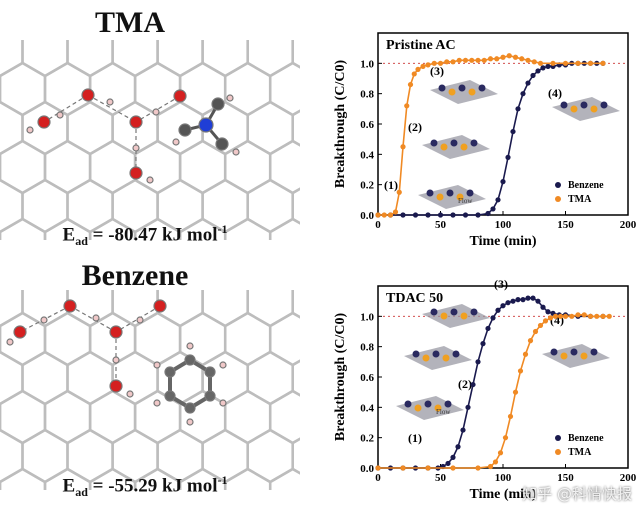 This screenshot has width=640, height=510. Describe the element at coordinates (130, 22) in the screenshot. I see `tma-title: TMA` at that location.